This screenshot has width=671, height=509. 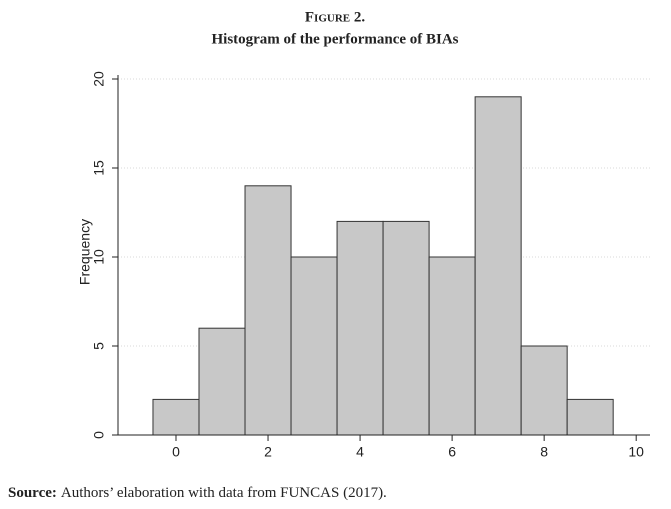 I want to click on y-axis-label: Frequency, so click(x=85, y=252).